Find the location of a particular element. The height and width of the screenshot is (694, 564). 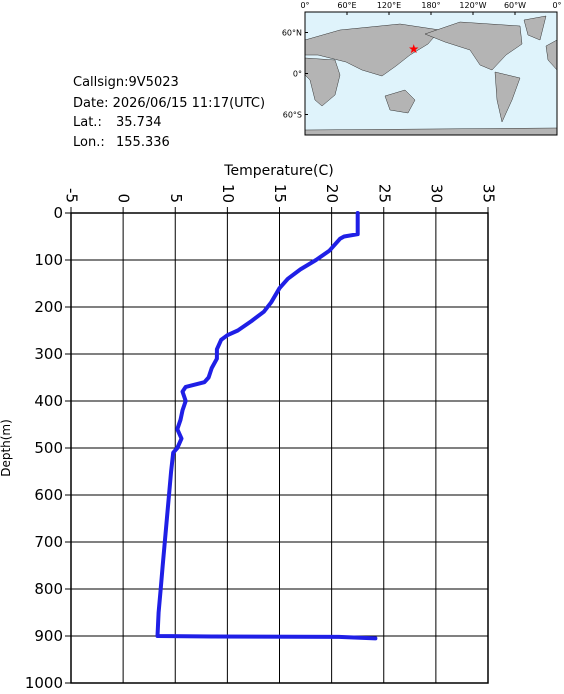

world-map is located at coordinates (431, 73).